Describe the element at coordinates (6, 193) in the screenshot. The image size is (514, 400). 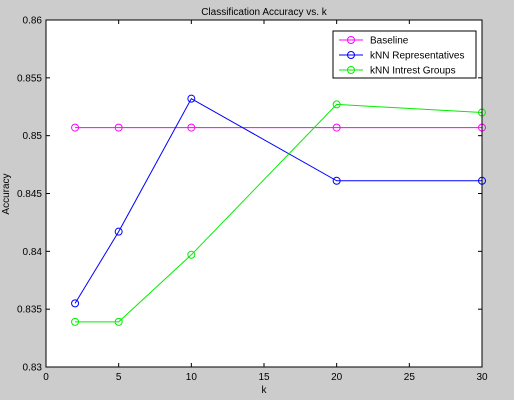
I see `y-axis-label: Accuracy` at that location.